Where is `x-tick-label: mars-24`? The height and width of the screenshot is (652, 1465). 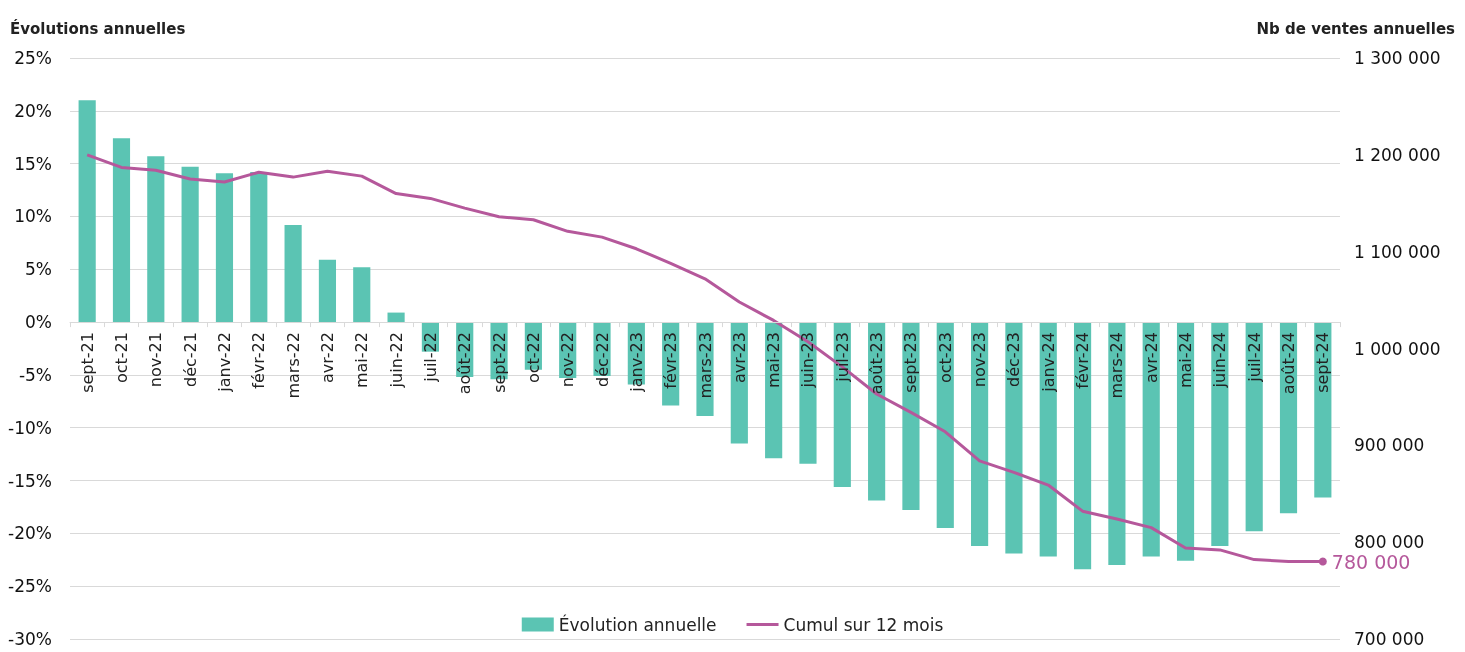
x-tick-label: mars-24 is located at coordinates (1117, 365).